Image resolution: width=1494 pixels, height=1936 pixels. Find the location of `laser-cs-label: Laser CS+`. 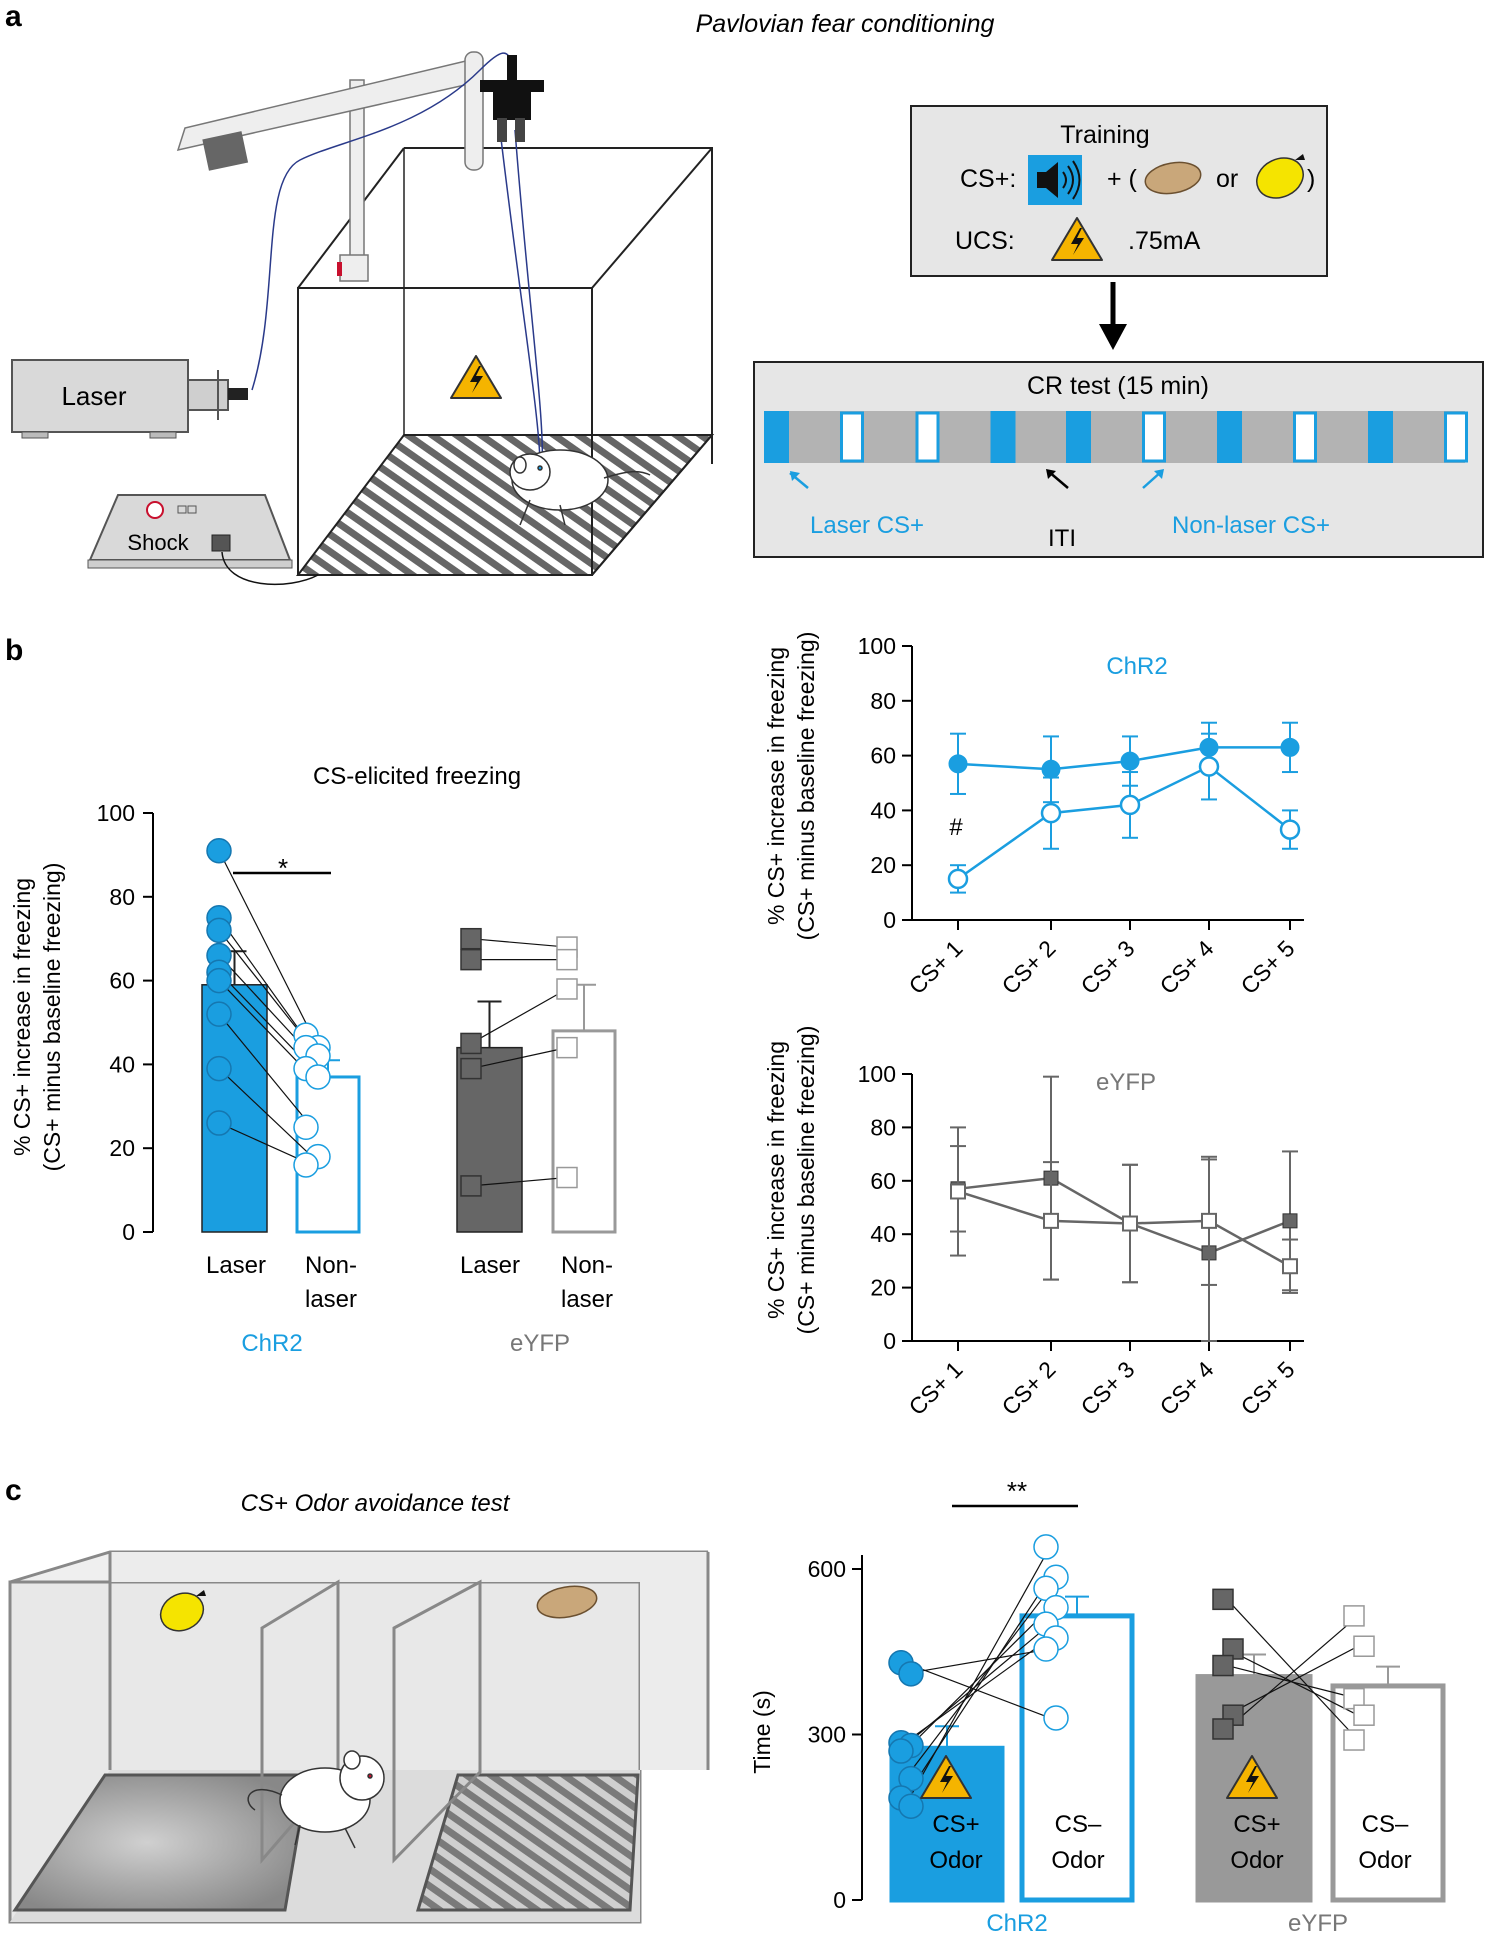

laser-cs-label: Laser CS+ is located at coordinates (867, 525).